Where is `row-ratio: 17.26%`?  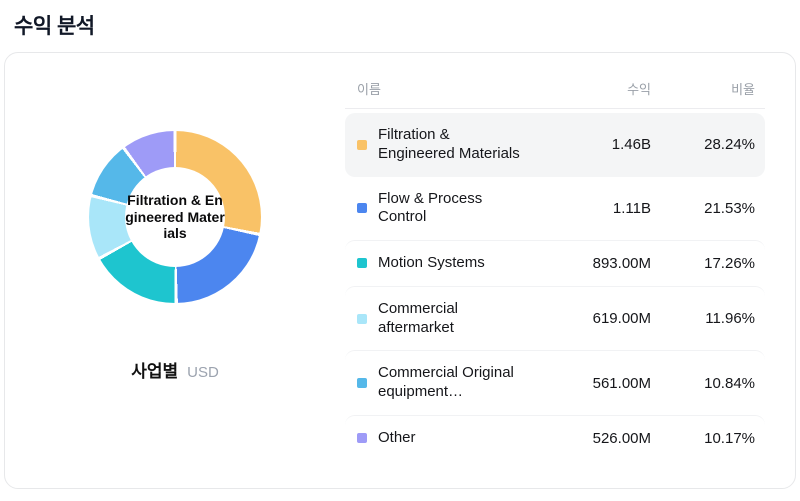
row-ratio: 17.26% is located at coordinates (729, 263).